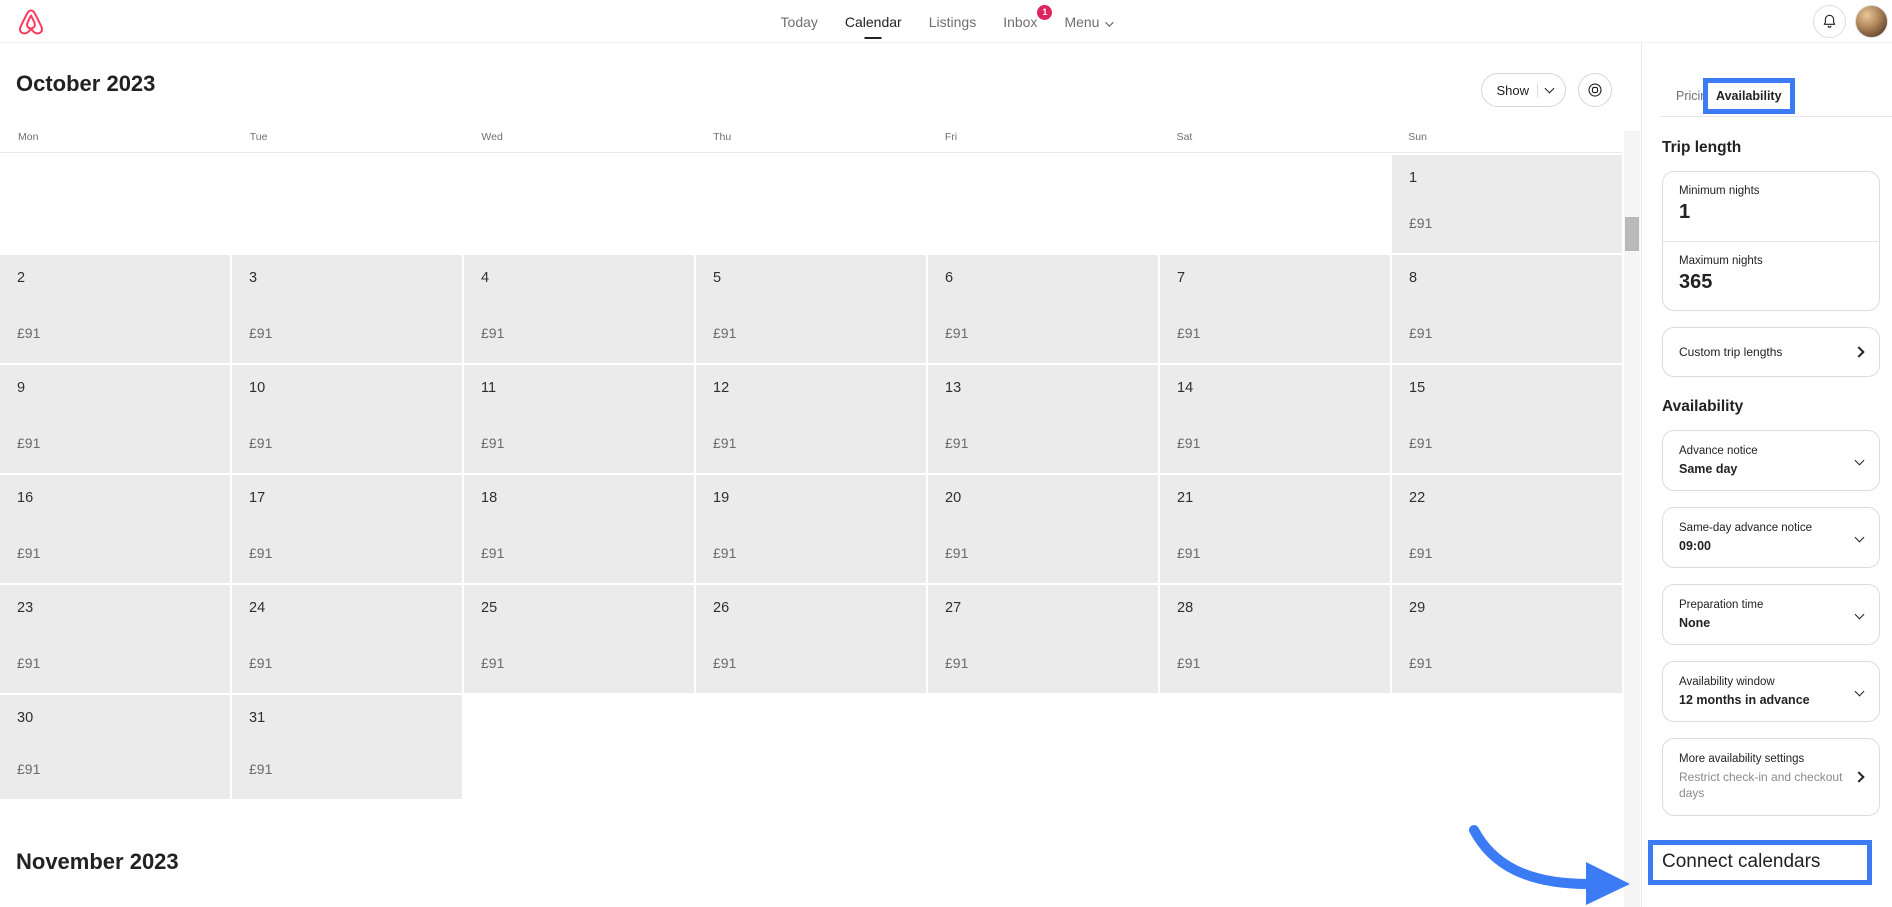 This screenshot has width=1892, height=907. I want to click on calendar-day-cell: 4 £91, so click(579, 309).